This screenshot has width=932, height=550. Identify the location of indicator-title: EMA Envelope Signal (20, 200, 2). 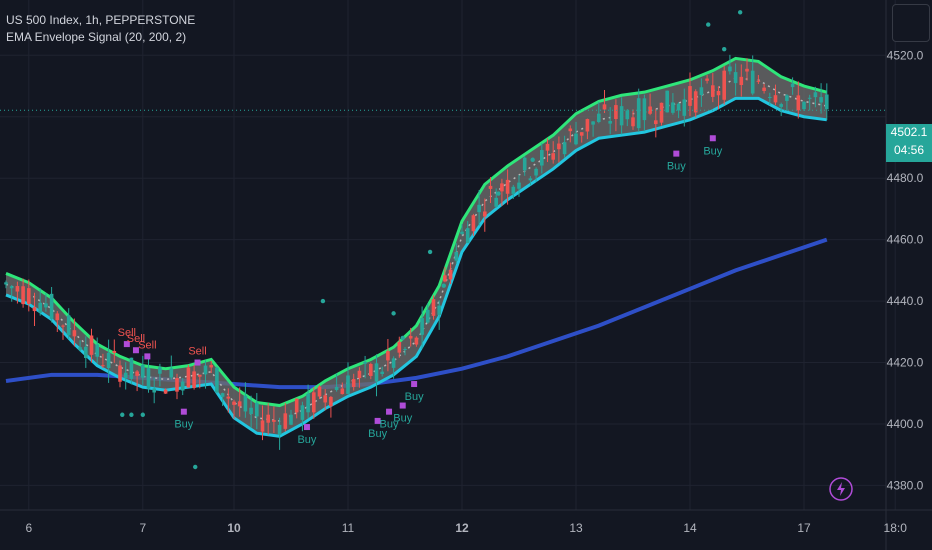
(96, 37).